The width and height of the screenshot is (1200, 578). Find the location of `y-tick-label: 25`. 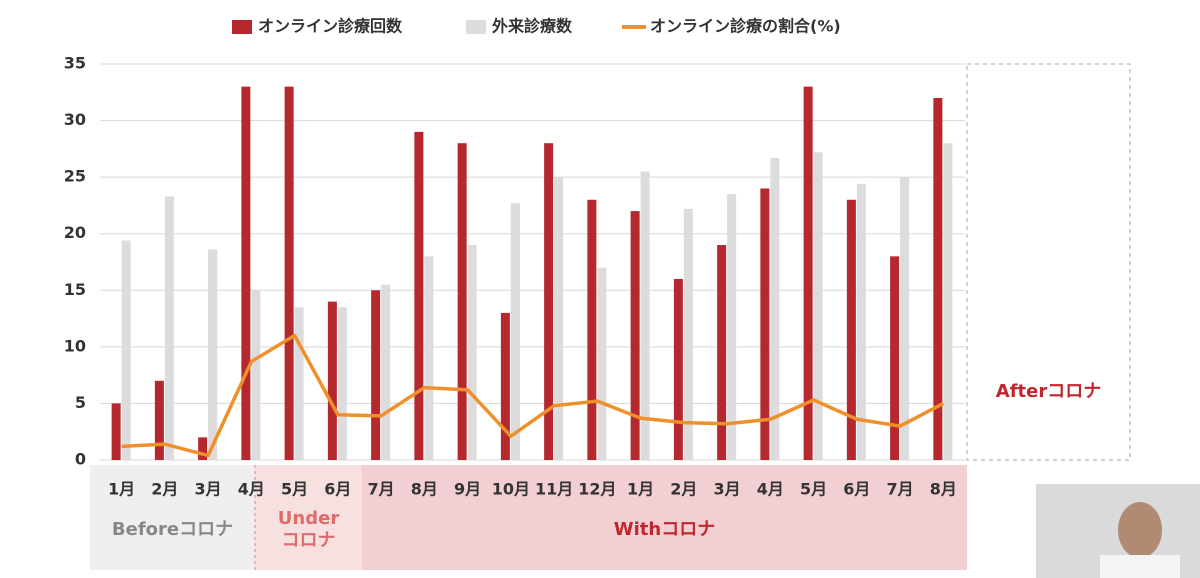

y-tick-label: 25 is located at coordinates (75, 176).